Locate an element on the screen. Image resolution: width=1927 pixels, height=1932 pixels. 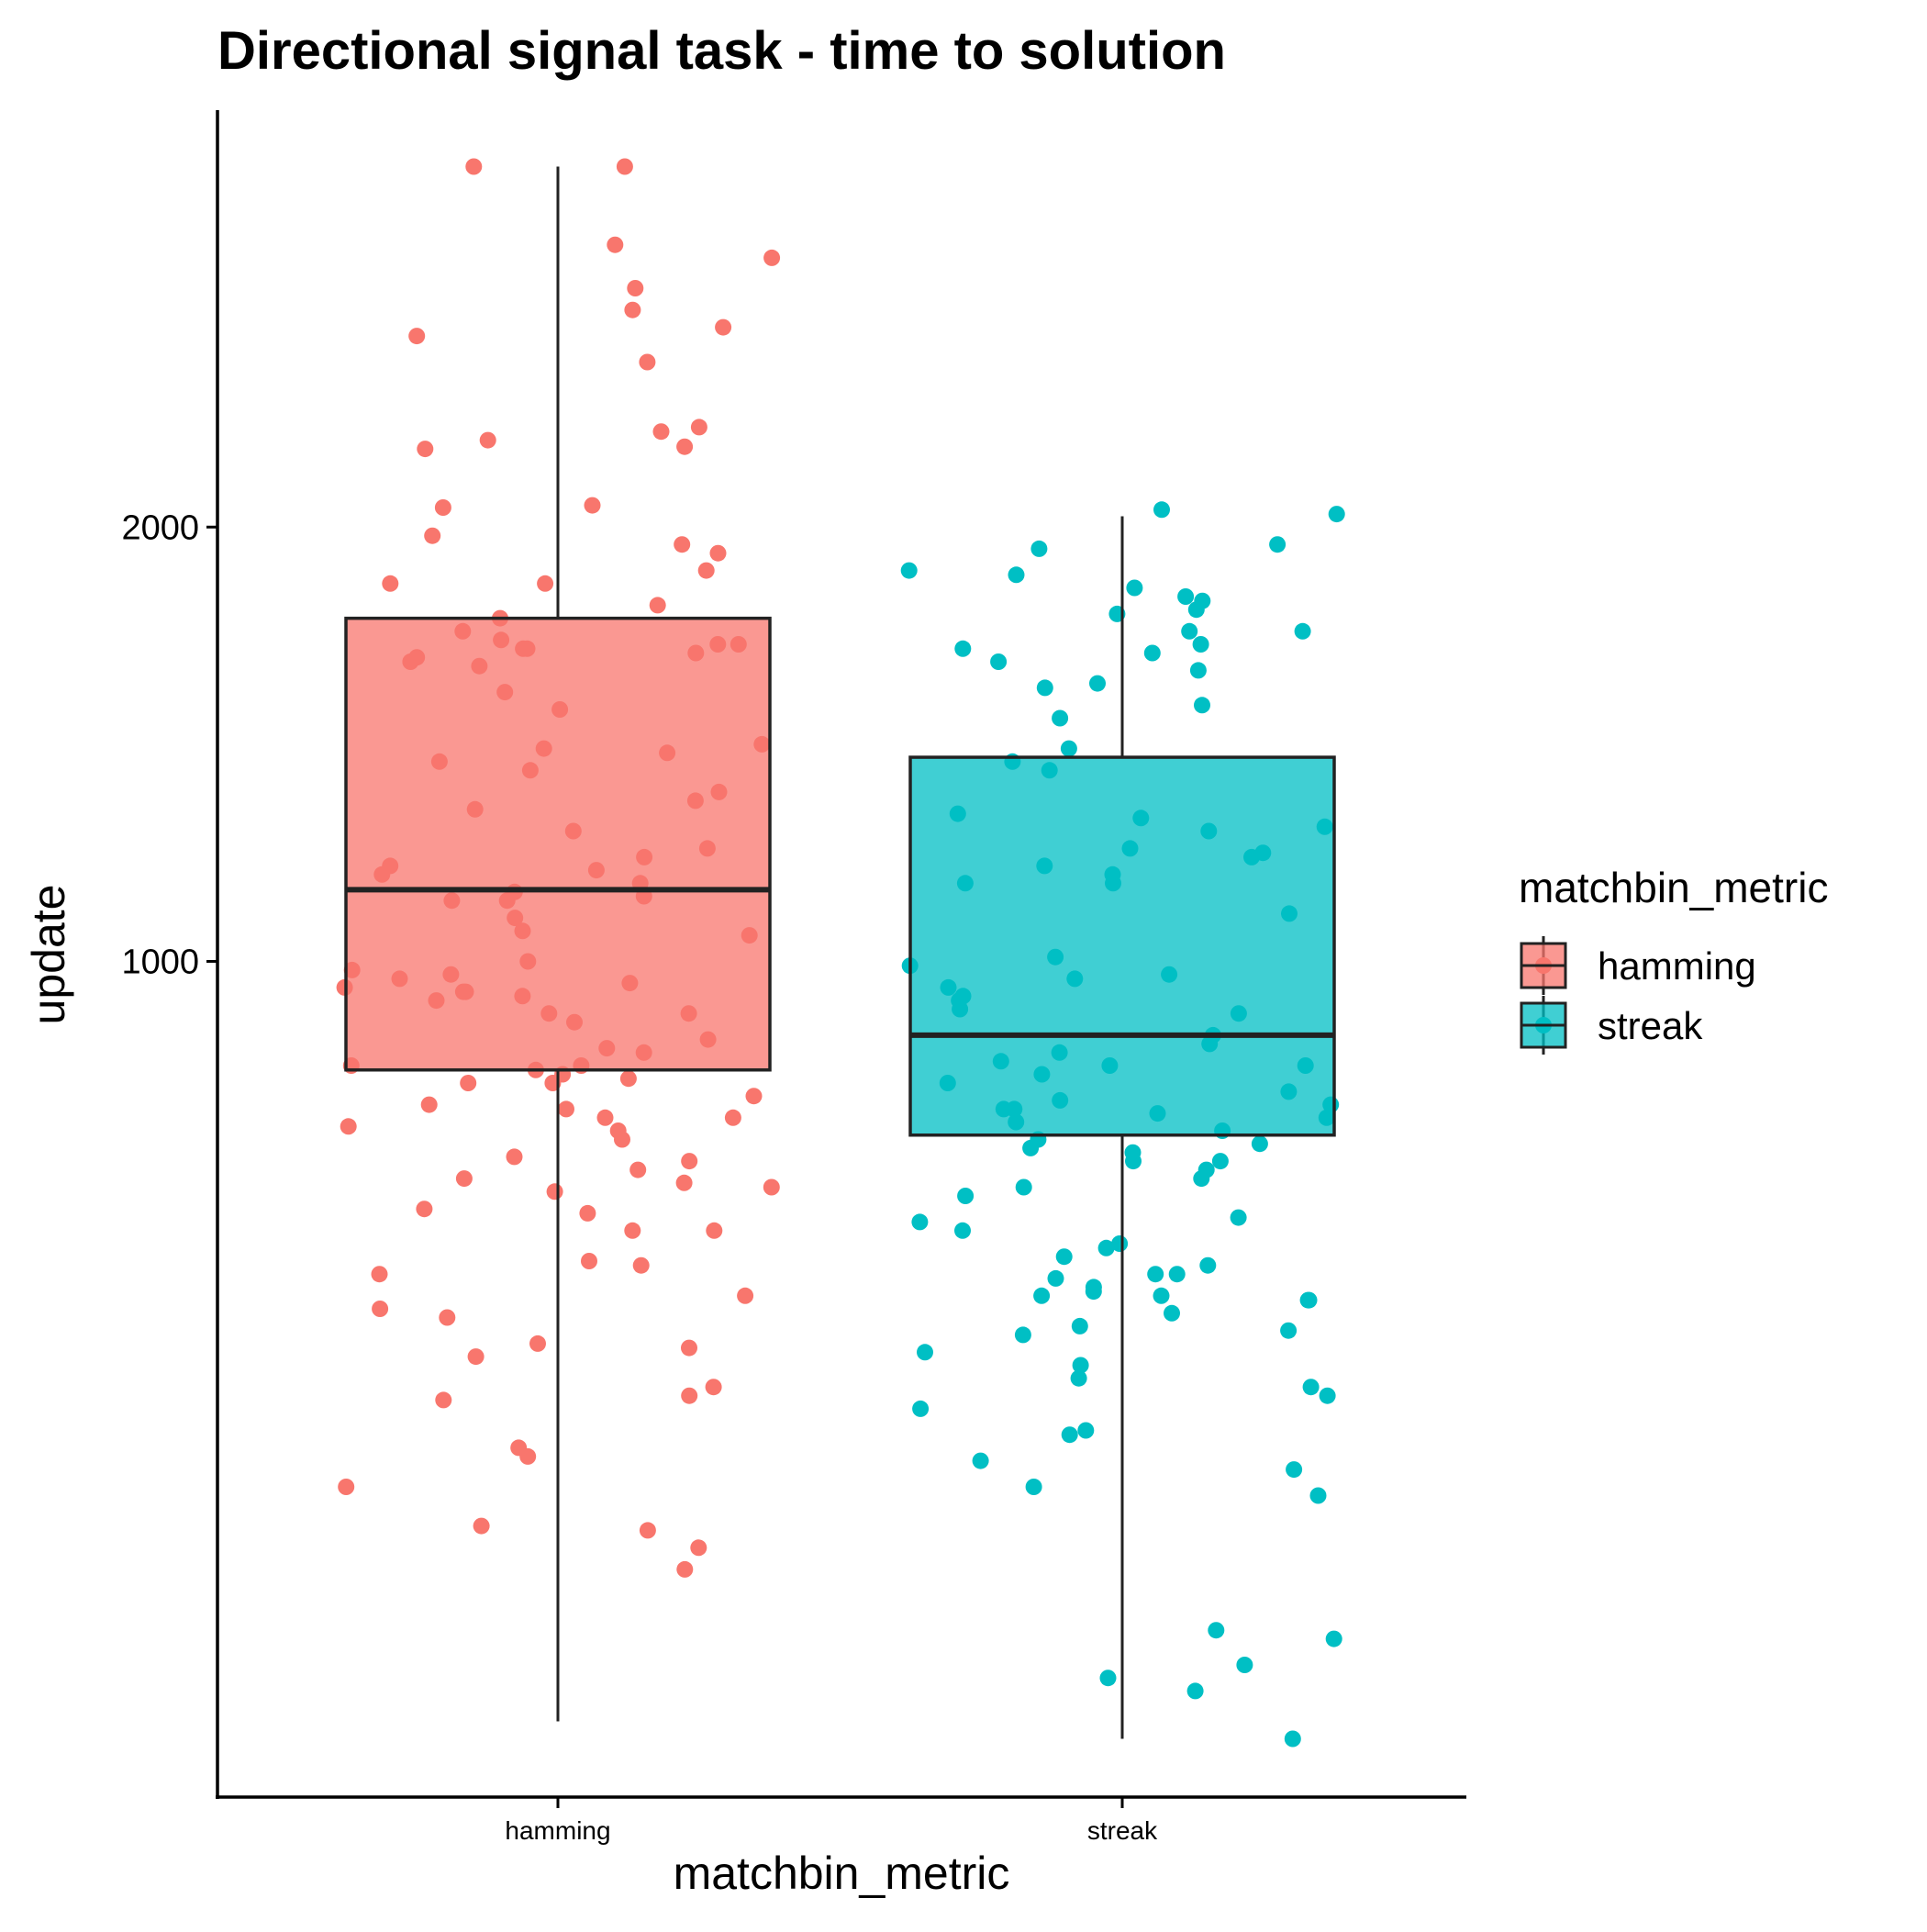
legend-label: streak is located at coordinates (1650, 1025).